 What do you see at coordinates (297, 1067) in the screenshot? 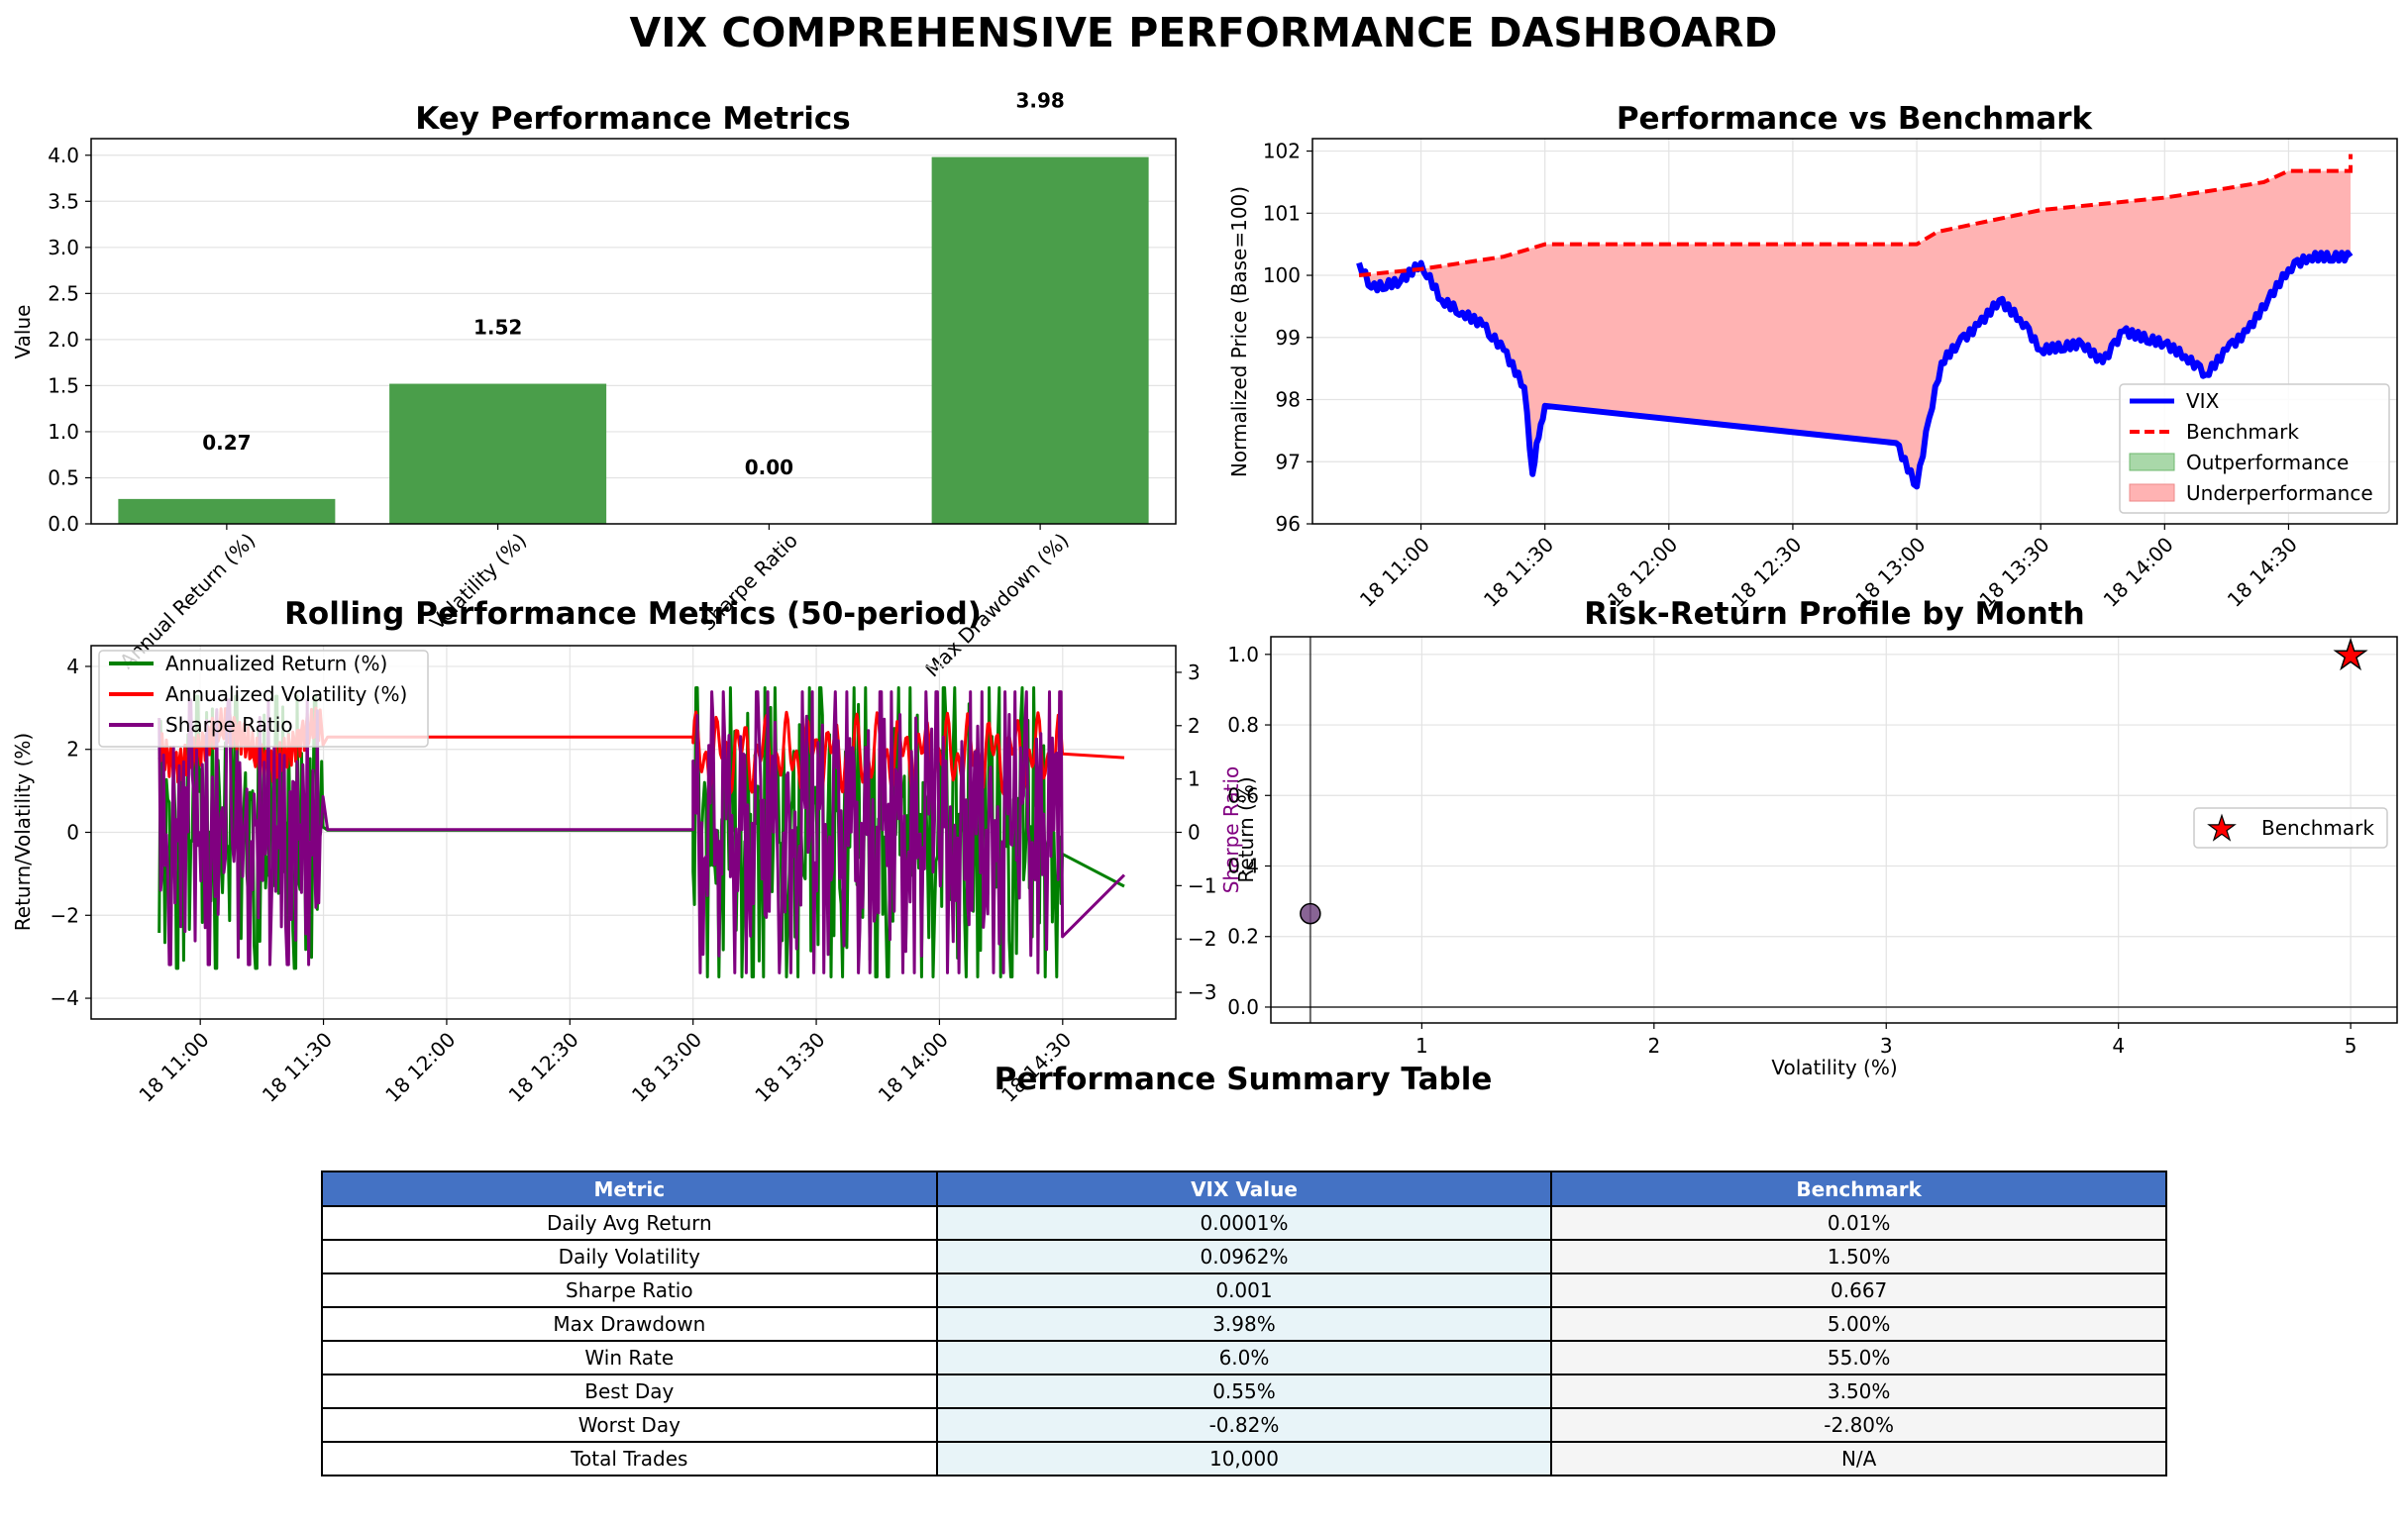
I see `rolling-x-tick-label: 18 11:30` at bounding box center [297, 1067].